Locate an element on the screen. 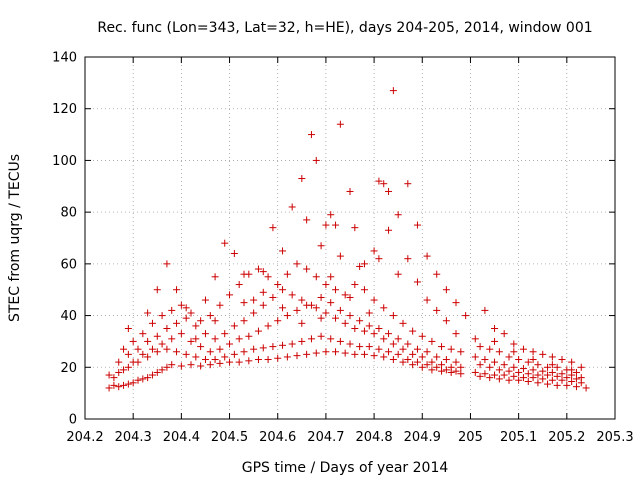  x-axis-label: GPS time / Days of year 2014 is located at coordinates (345, 468).